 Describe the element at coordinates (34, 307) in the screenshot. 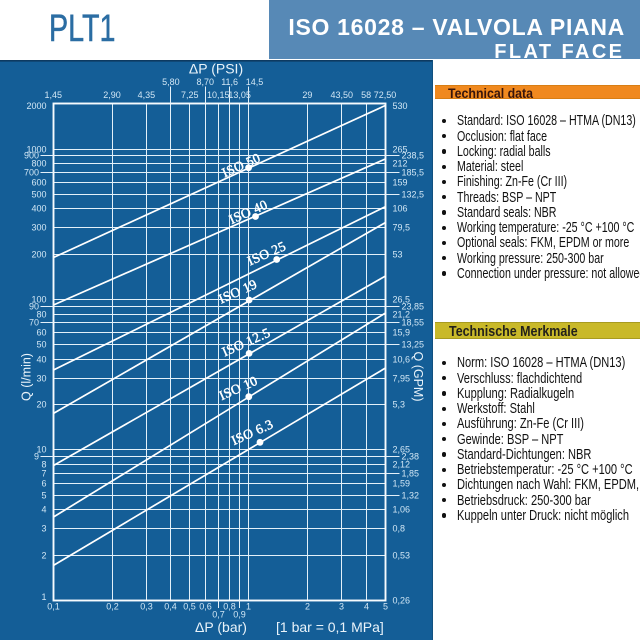

I see `svg-text: 90` at that location.